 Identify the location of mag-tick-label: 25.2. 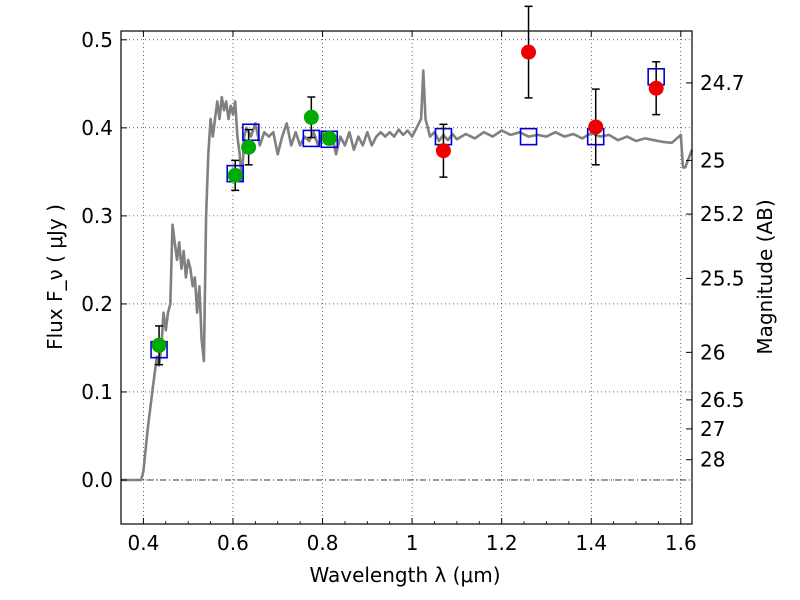
(722, 214).